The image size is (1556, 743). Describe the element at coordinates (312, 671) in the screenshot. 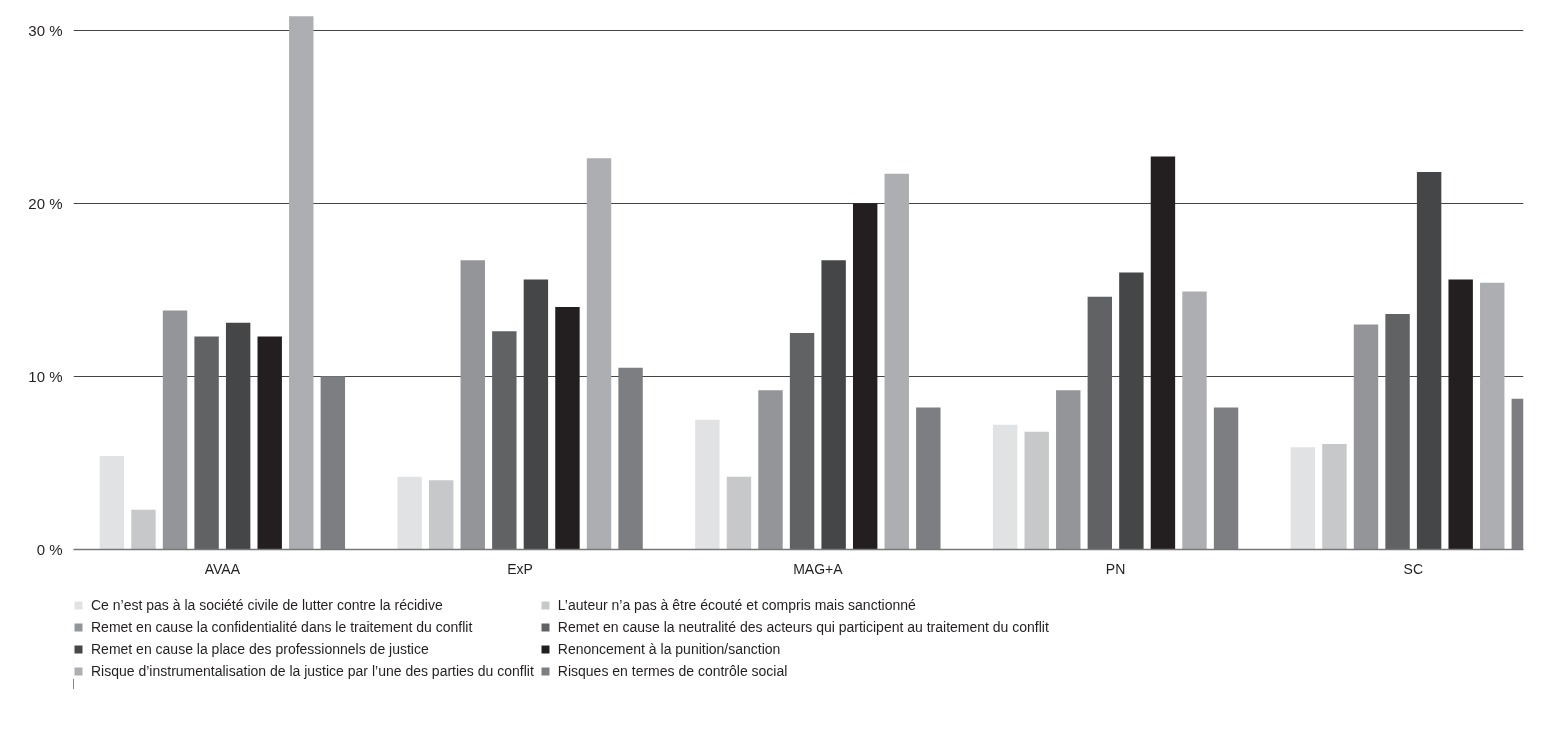

I see `legend-label: Risque d’instrumentalisation de la justice par l’une des parties du conflit` at that location.